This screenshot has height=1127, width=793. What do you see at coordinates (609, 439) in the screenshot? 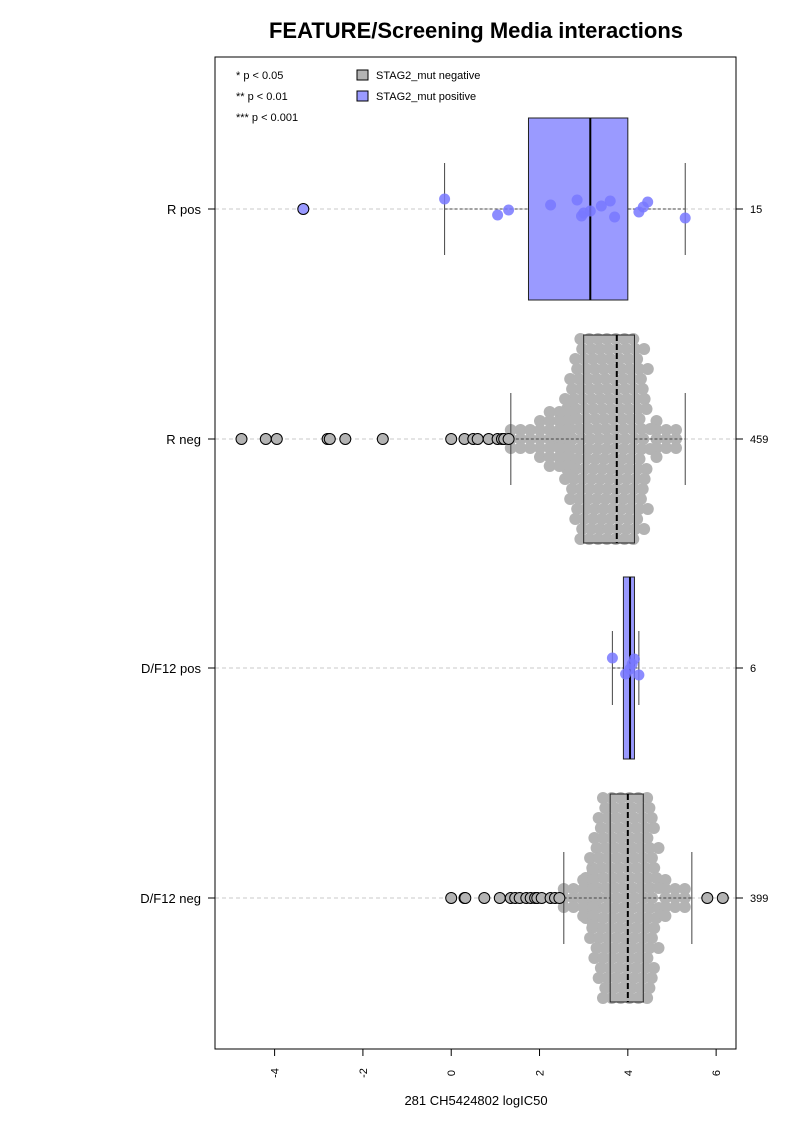
I see `box-r-neg` at bounding box center [609, 439].